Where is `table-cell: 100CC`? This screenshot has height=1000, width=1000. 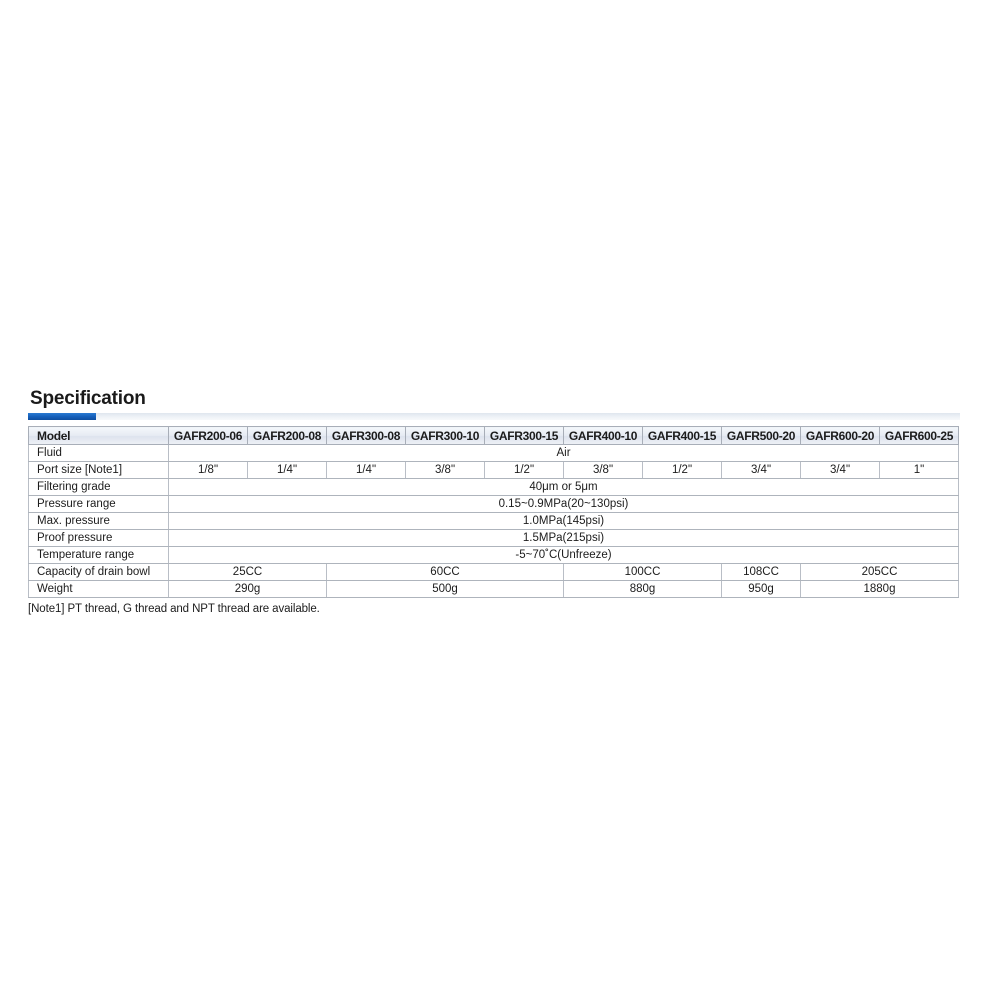 table-cell: 100CC is located at coordinates (642, 572).